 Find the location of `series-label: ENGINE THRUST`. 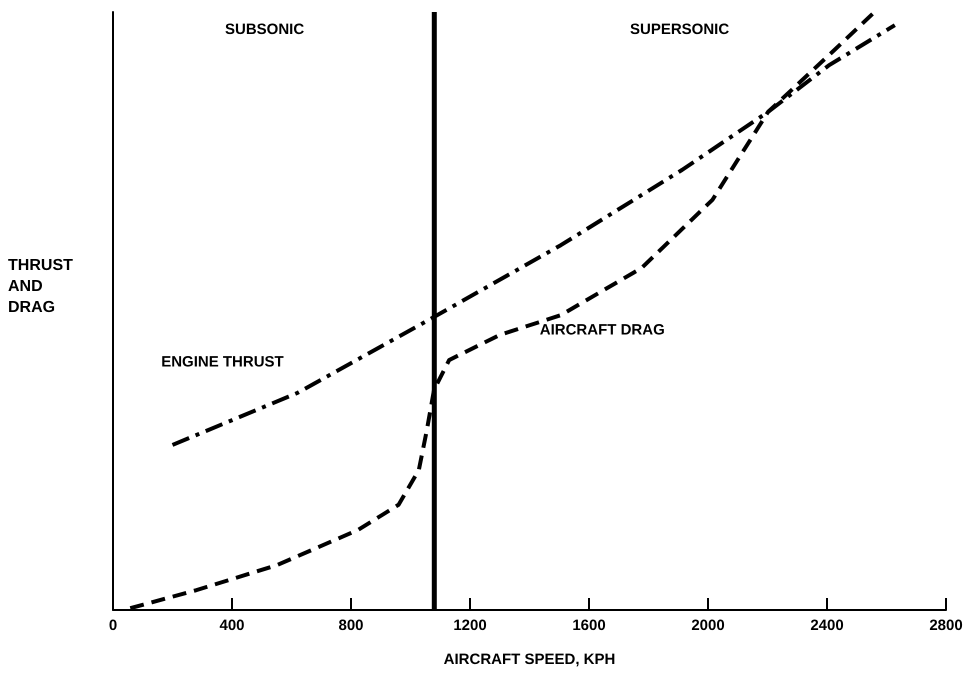

series-label: ENGINE THRUST is located at coordinates (222, 361).